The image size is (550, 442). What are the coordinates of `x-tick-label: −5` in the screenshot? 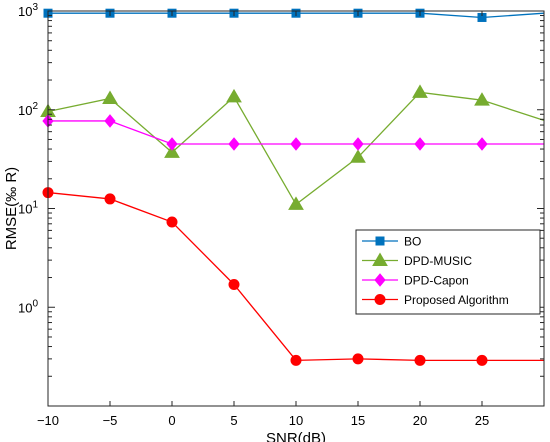 It's located at (110, 420).